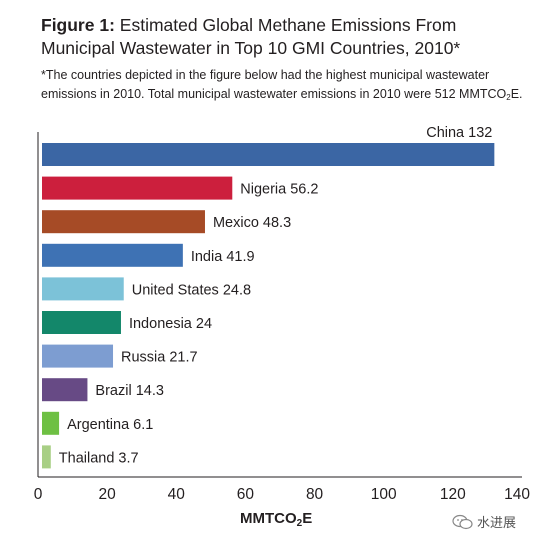 The height and width of the screenshot is (546, 533). Describe the element at coordinates (177, 494) in the screenshot. I see `x-tick-label: 40` at that location.